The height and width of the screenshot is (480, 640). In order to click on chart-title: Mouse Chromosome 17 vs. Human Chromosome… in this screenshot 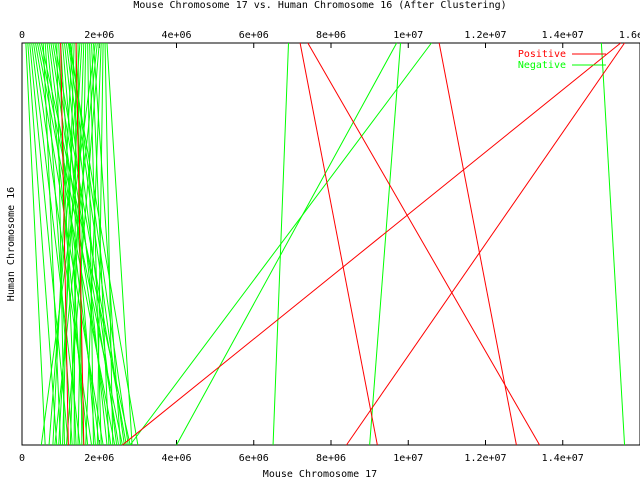, I will do `click(319, 5)`.